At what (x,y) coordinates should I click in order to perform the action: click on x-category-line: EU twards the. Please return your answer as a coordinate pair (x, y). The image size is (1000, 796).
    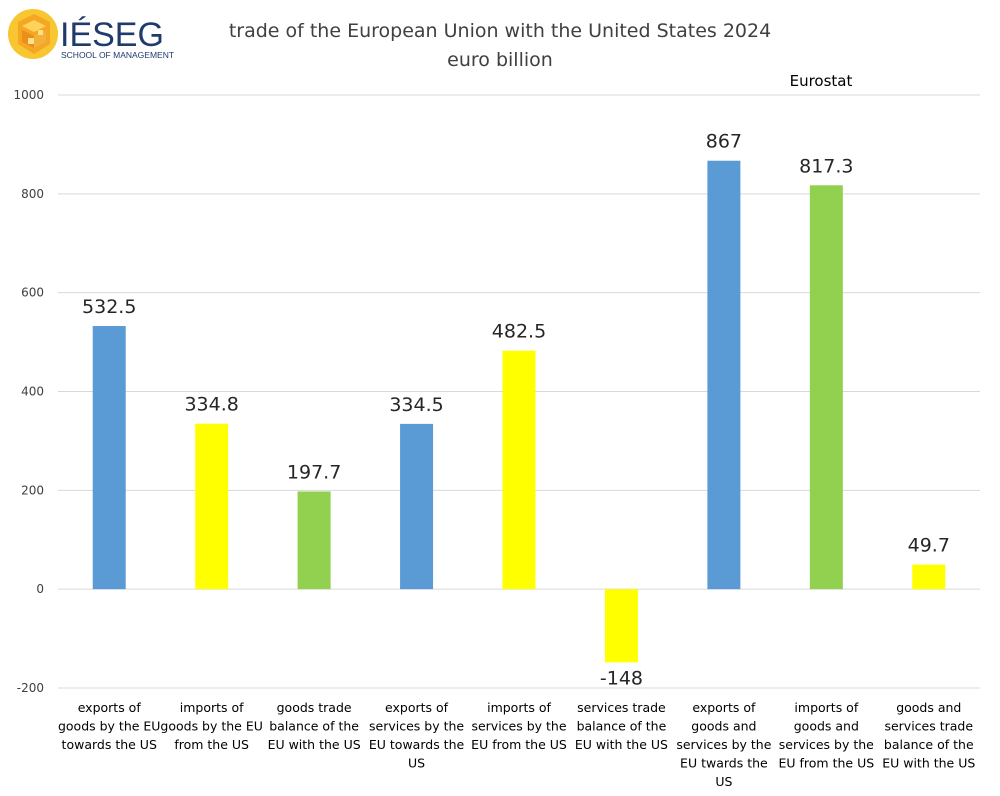
    Looking at the image, I should click on (724, 763).